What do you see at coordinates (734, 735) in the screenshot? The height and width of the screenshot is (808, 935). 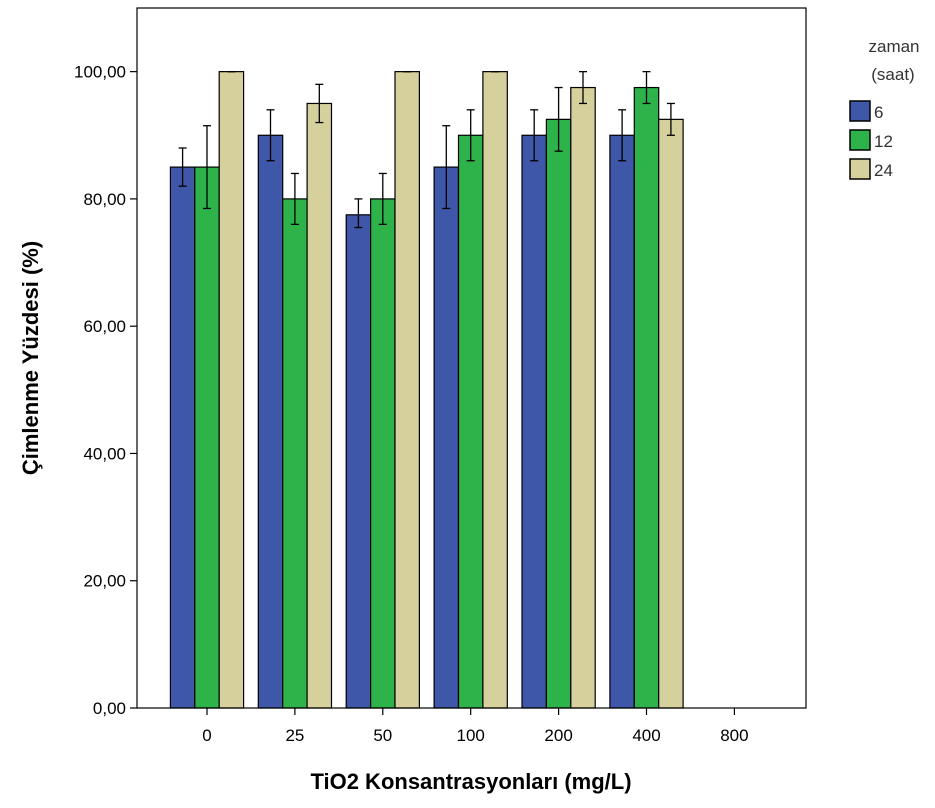 I see `x-tick-label: 800` at bounding box center [734, 735].